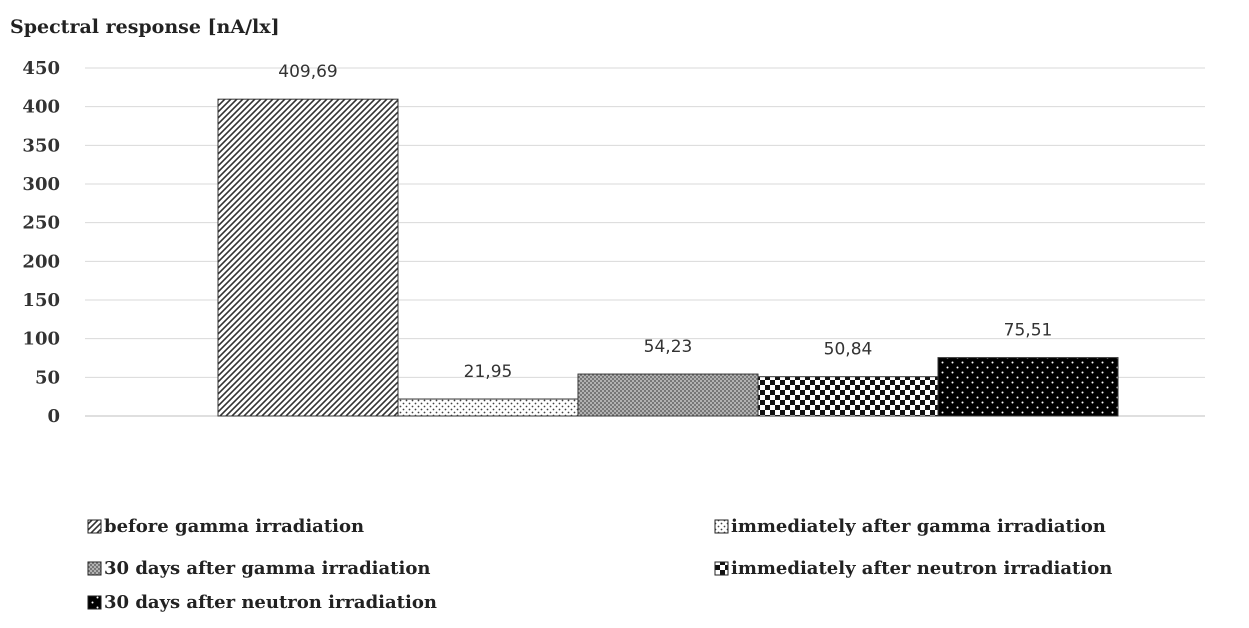 The image size is (1249, 628). Describe the element at coordinates (1028, 331) in the screenshot. I see `data-label-5: 75,51` at that location.